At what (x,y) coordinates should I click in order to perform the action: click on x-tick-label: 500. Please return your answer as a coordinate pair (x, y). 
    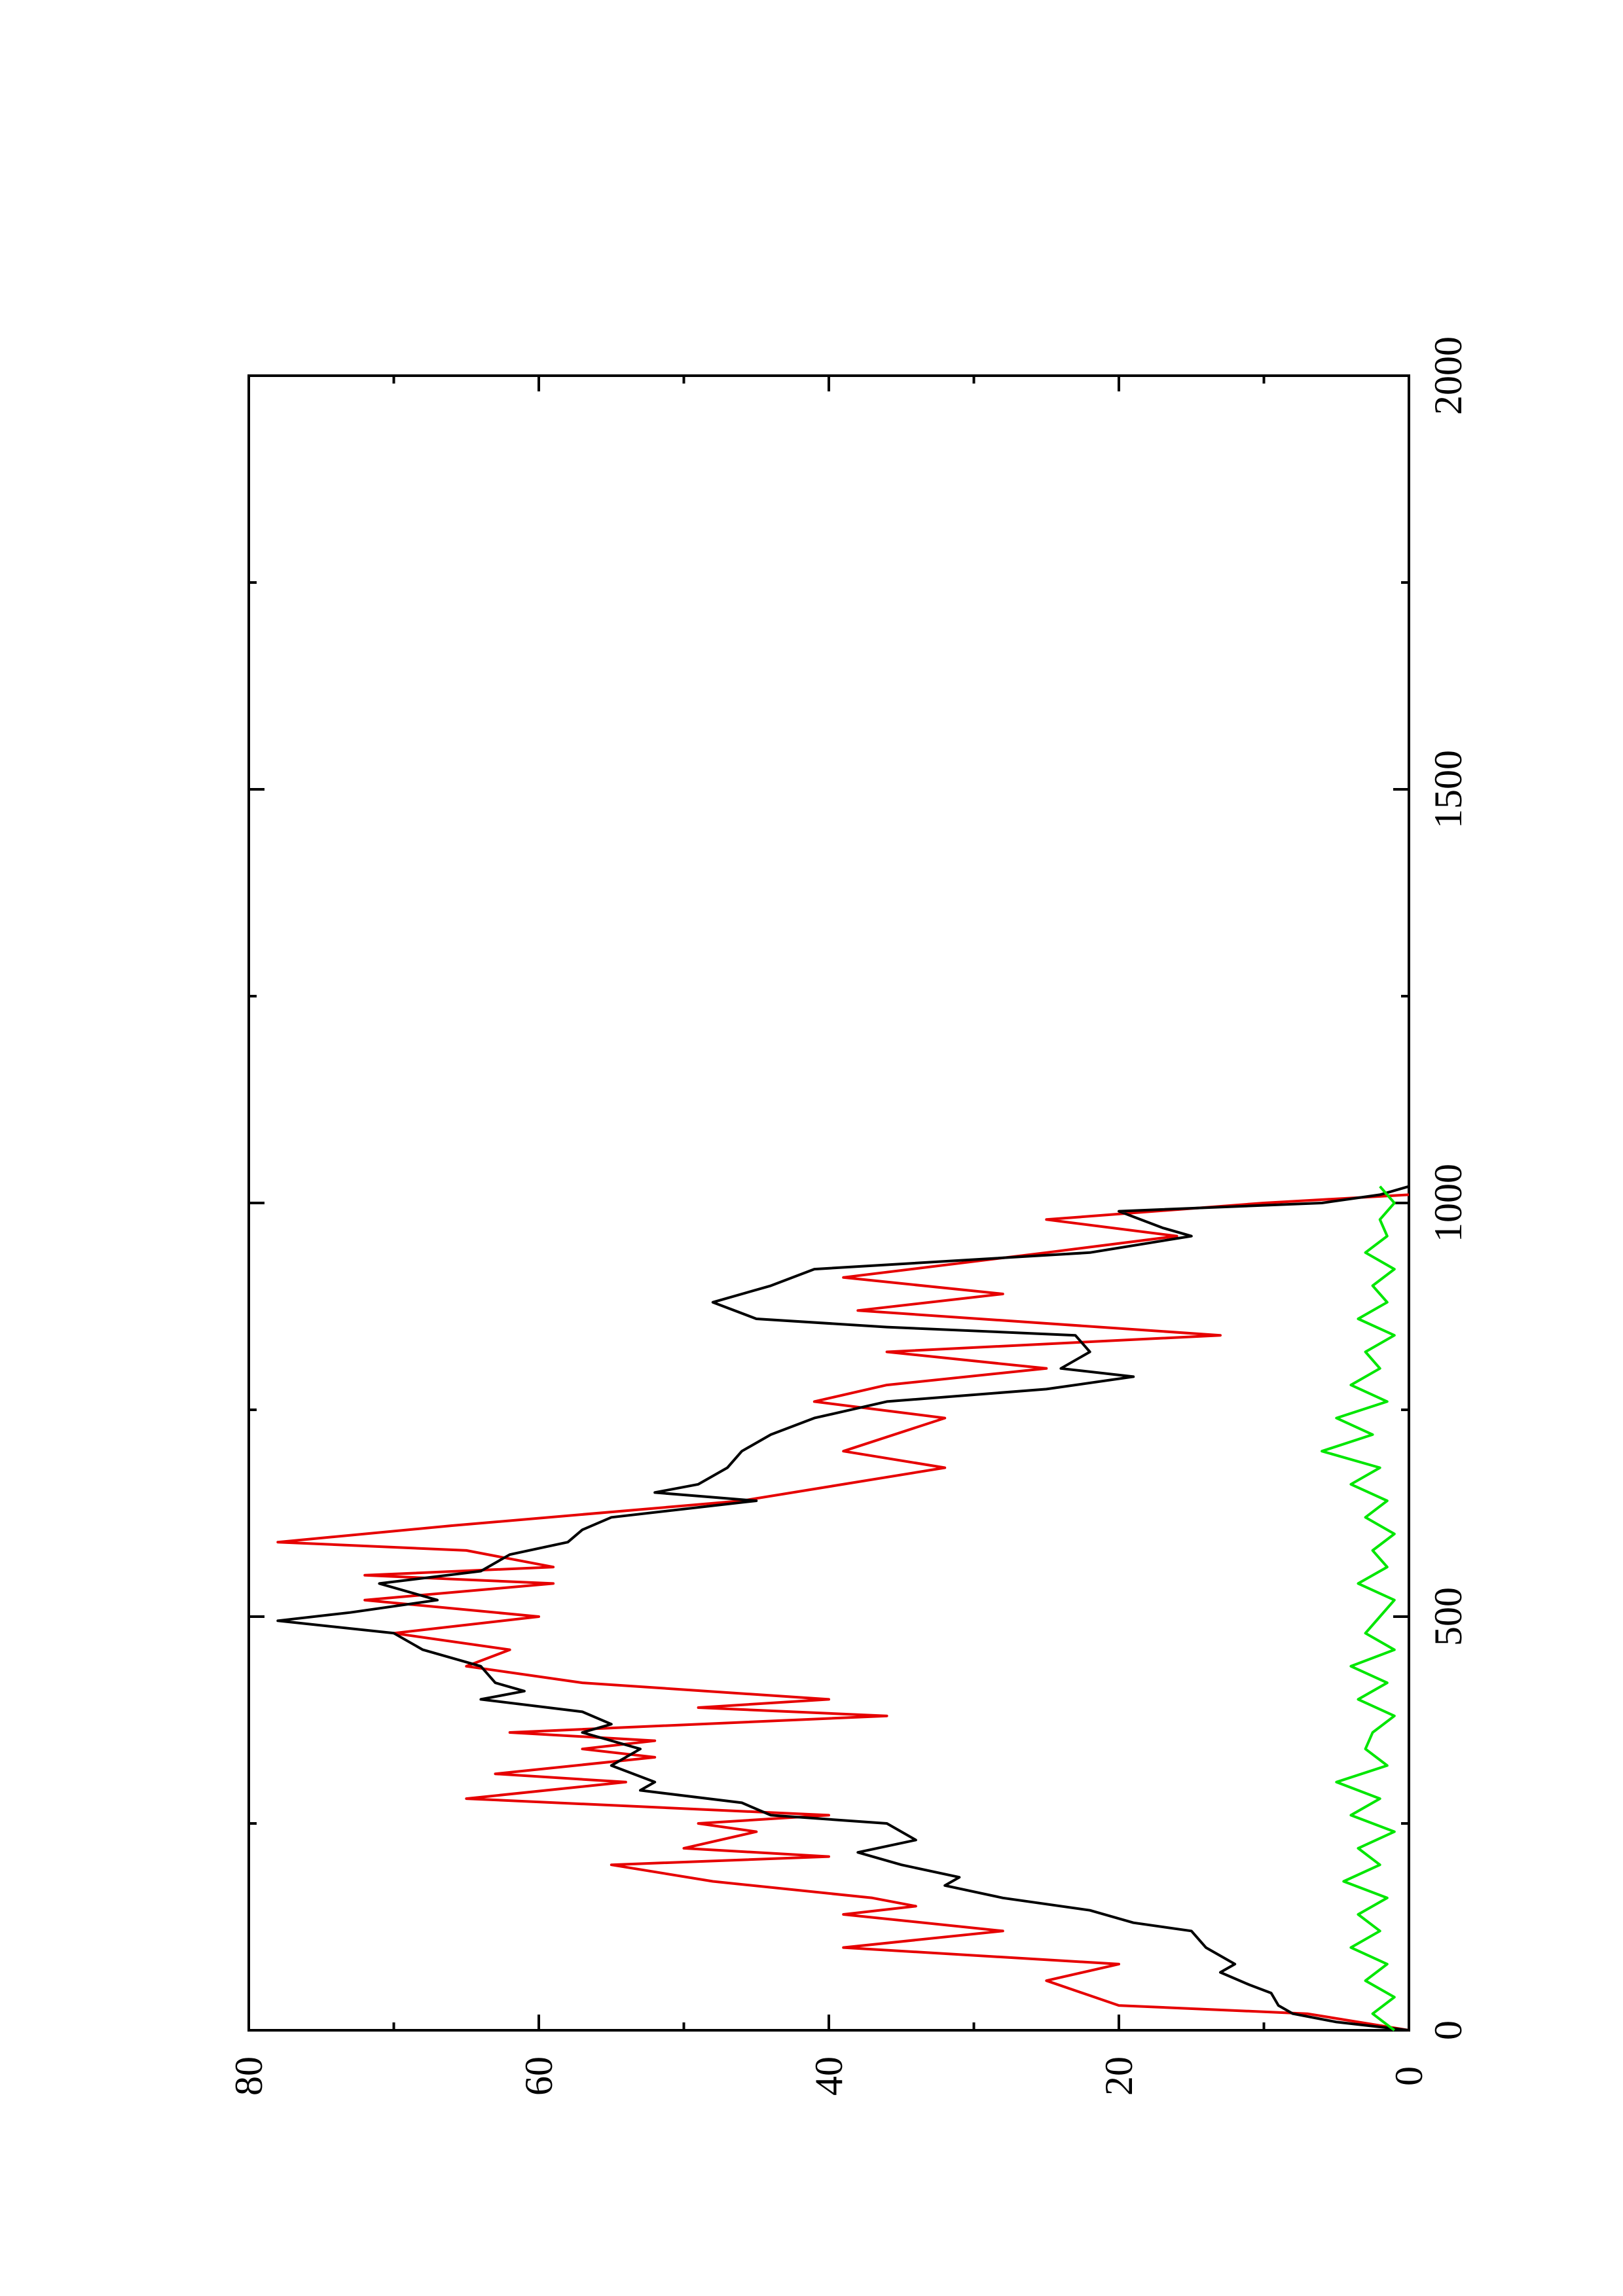
    Looking at the image, I should click on (1448, 1616).